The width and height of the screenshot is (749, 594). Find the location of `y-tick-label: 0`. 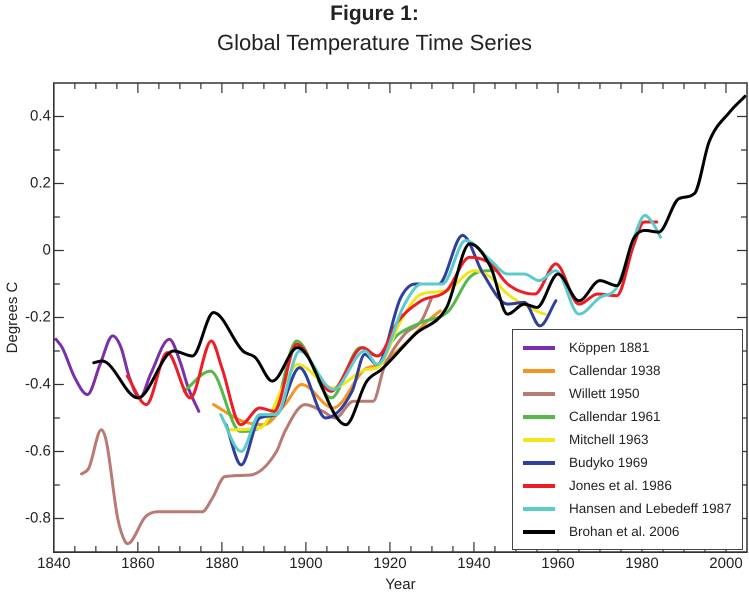

y-tick-label: 0 is located at coordinates (46, 250).